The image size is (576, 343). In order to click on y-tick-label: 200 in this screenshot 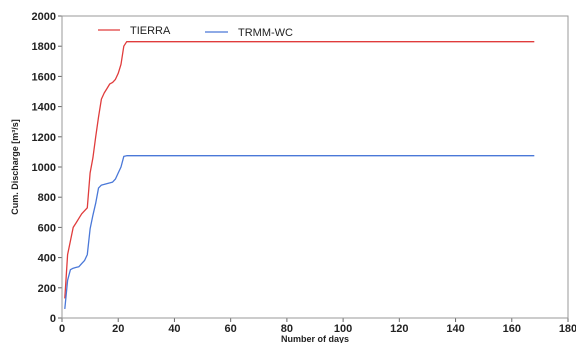, I will do `click(47, 289)`.